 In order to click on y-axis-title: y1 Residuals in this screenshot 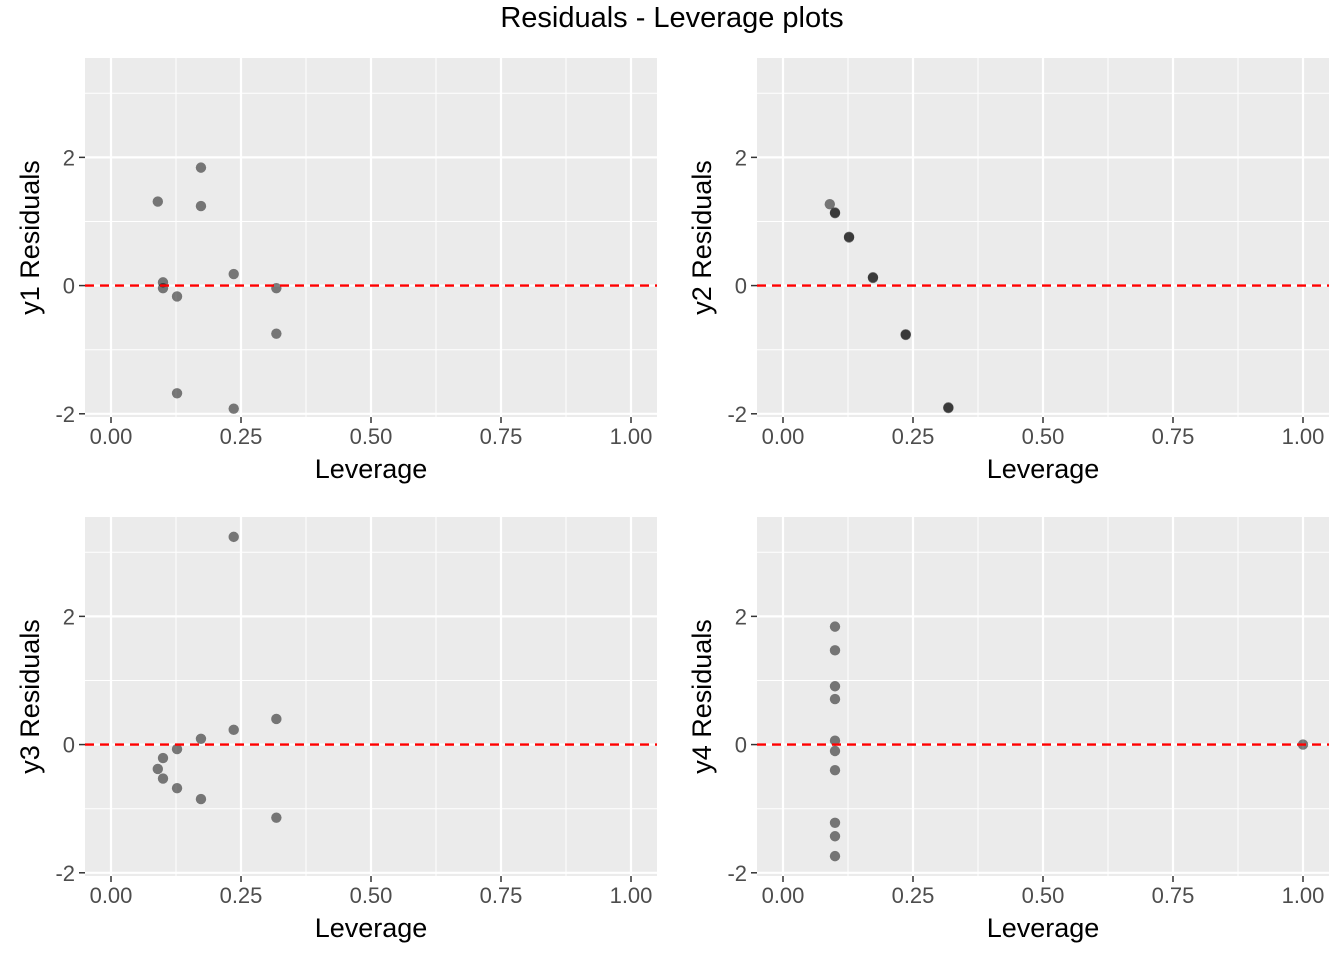, I will do `click(30, 237)`.